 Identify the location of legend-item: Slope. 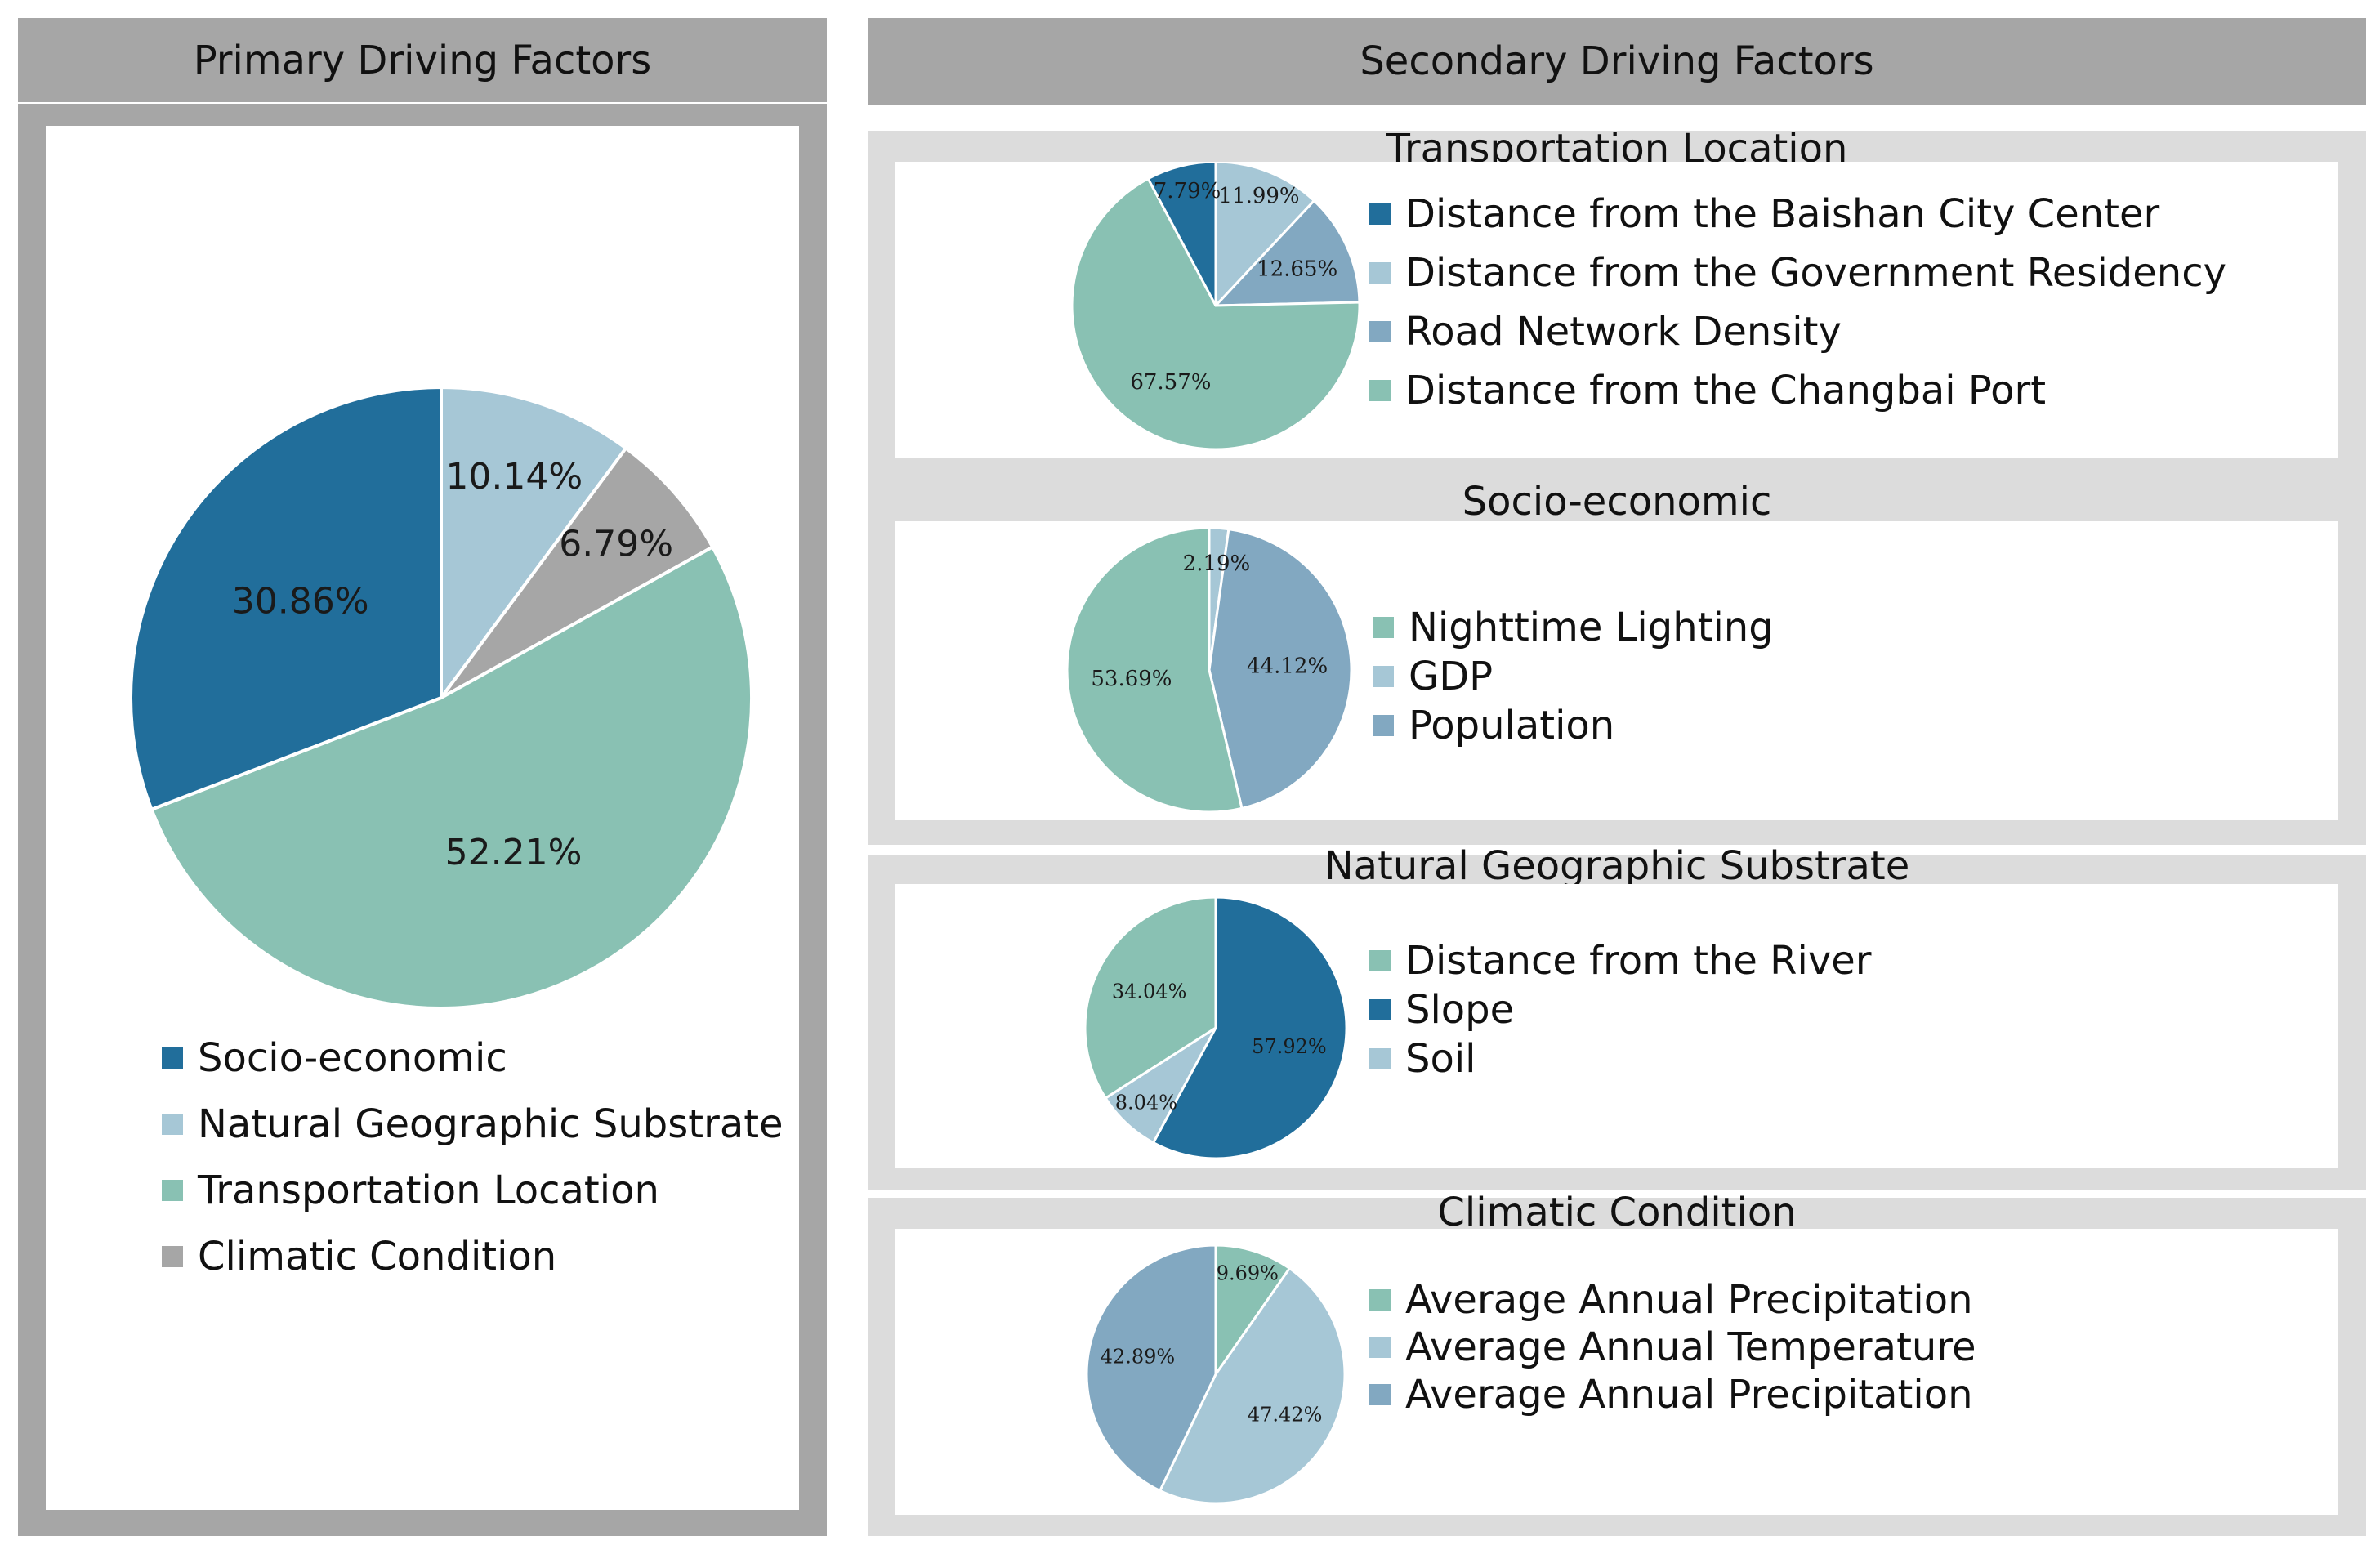
(1621, 1009).